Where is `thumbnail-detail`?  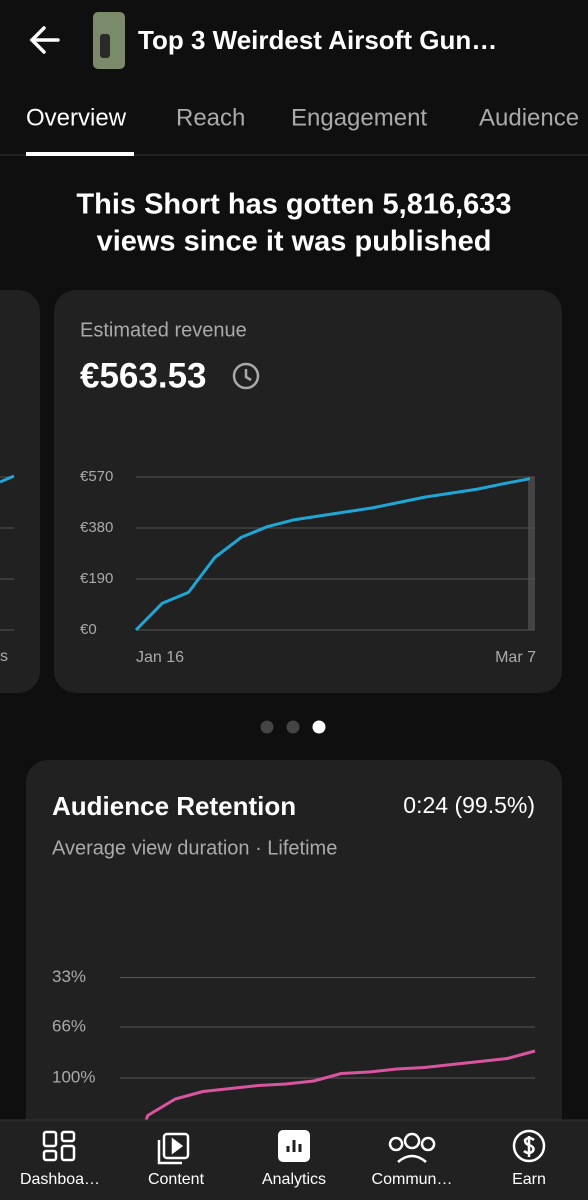 thumbnail-detail is located at coordinates (105, 46).